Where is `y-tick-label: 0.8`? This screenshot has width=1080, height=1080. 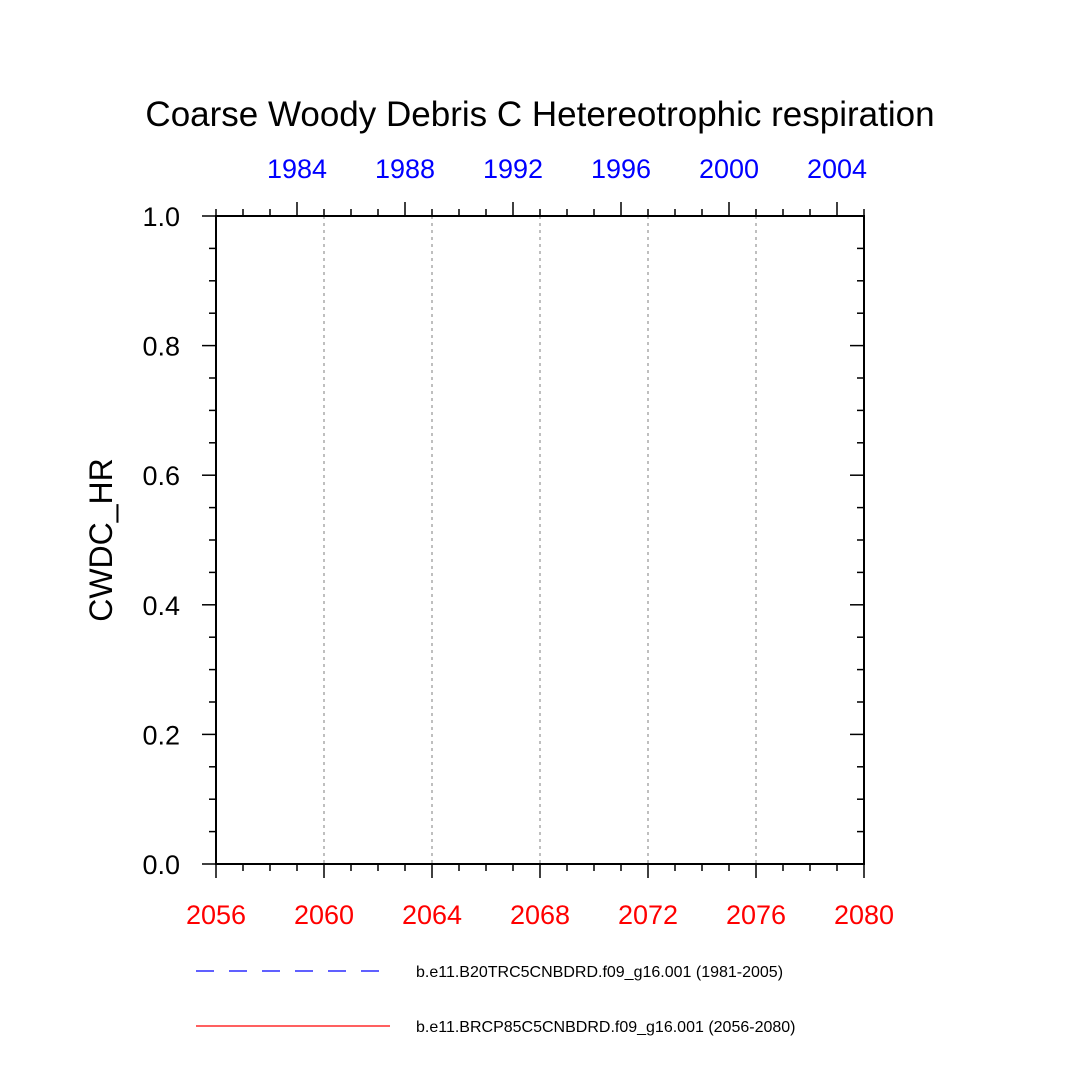 y-tick-label: 0.8 is located at coordinates (161, 347).